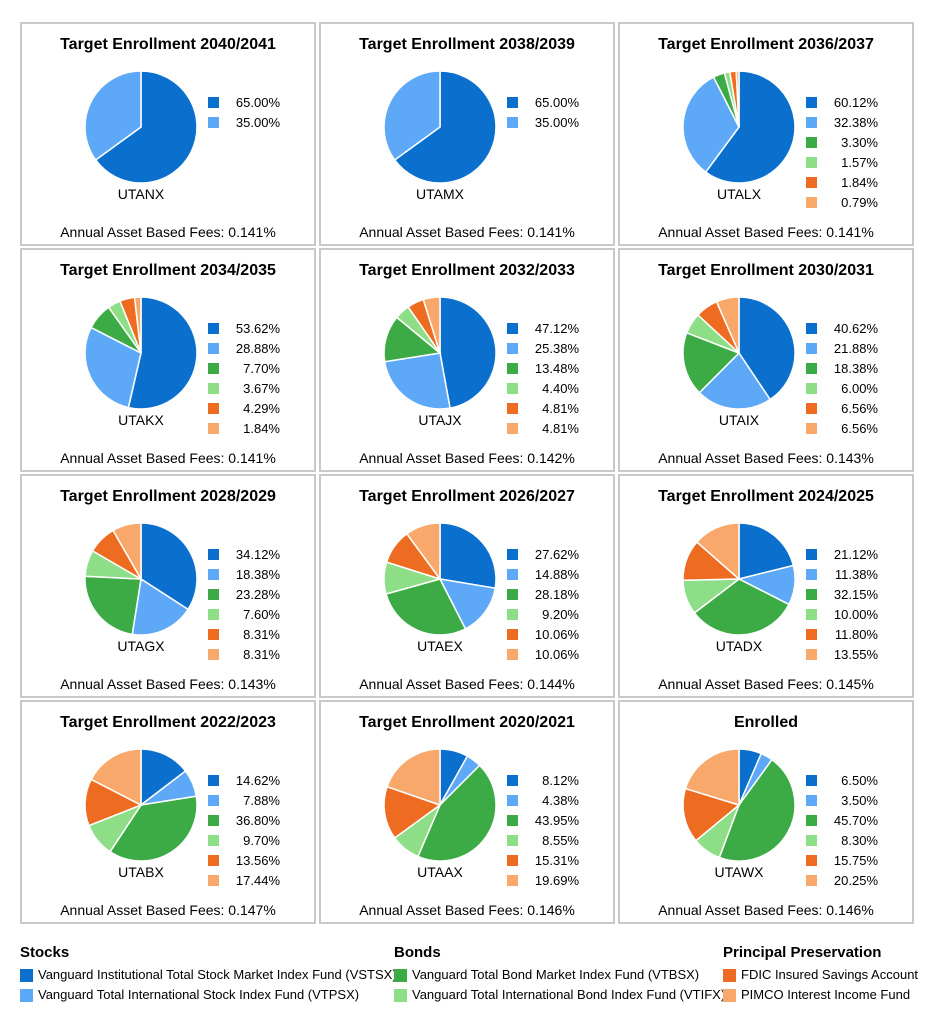 The width and height of the screenshot is (934, 1024). Describe the element at coordinates (856, 862) in the screenshot. I see `legend-item: 15.75%` at that location.